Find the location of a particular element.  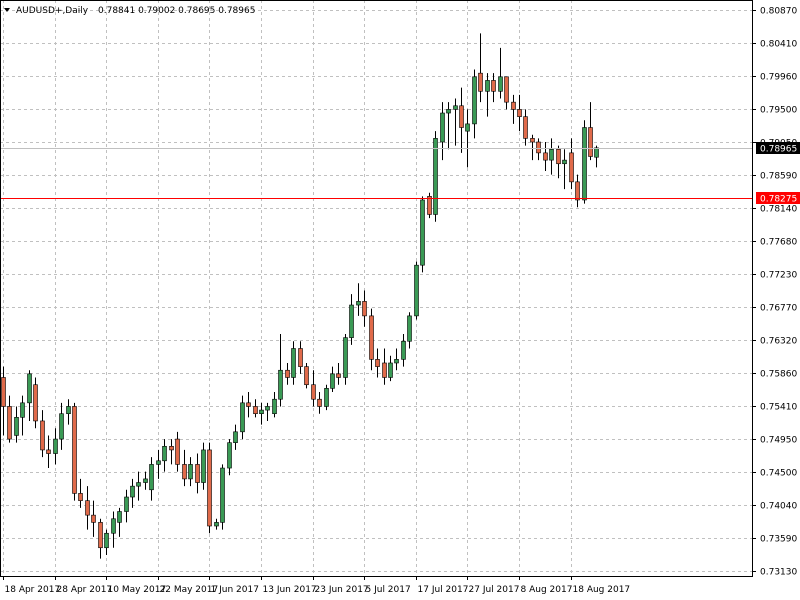

y-tick-label: 0.77680 is located at coordinates (778, 243).